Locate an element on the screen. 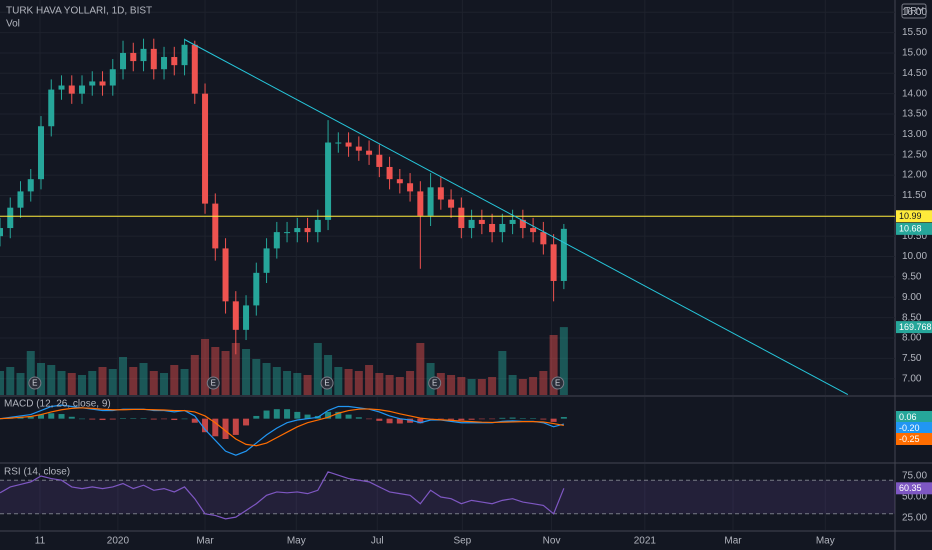  hline-tag-bg is located at coordinates (914, 216).